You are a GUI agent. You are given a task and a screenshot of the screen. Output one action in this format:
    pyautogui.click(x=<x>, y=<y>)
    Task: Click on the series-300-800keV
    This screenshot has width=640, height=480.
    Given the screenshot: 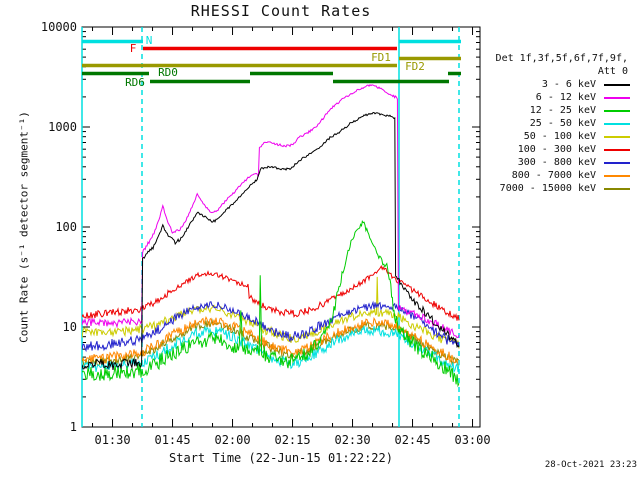 What is the action you would take?
    pyautogui.click(x=271, y=326)
    